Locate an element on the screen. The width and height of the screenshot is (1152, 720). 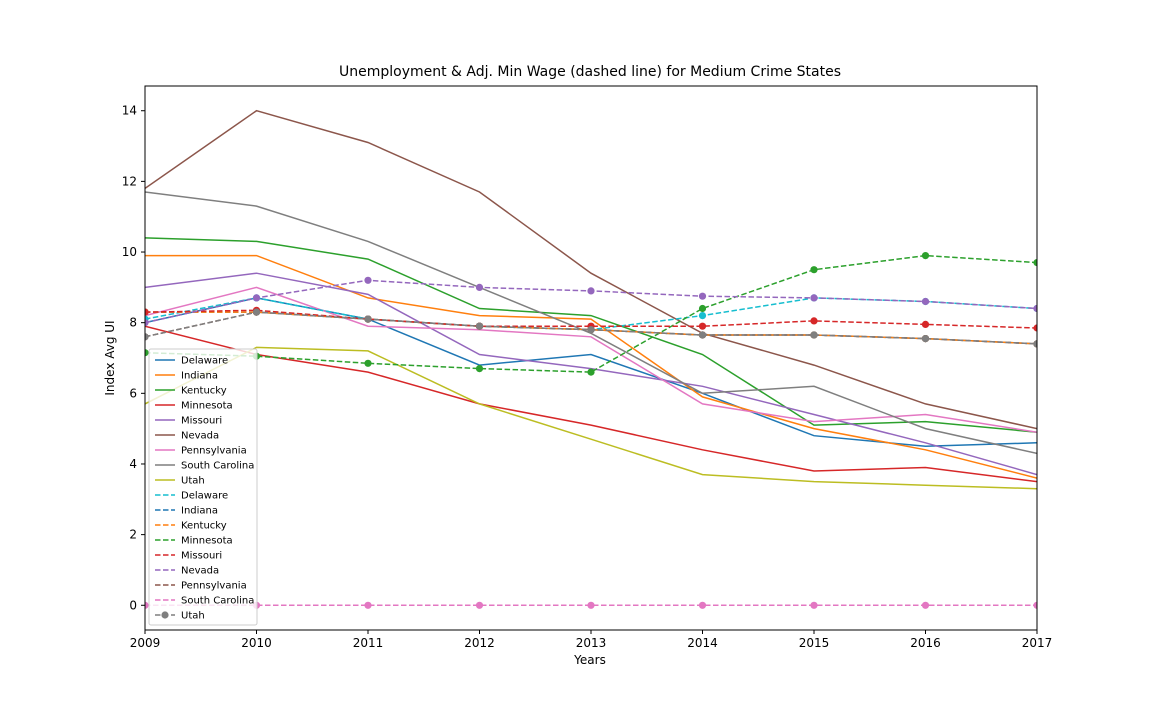
legend-label: Delaware is located at coordinates (204, 496).